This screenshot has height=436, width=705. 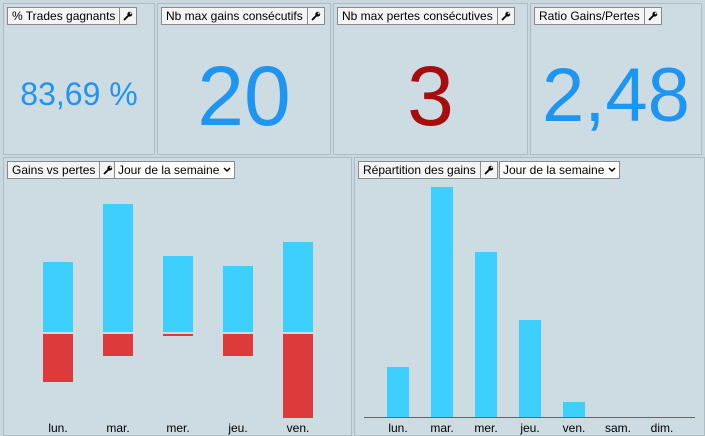 I want to click on panel-title: Nb max gains consécutifs, so click(x=234, y=16).